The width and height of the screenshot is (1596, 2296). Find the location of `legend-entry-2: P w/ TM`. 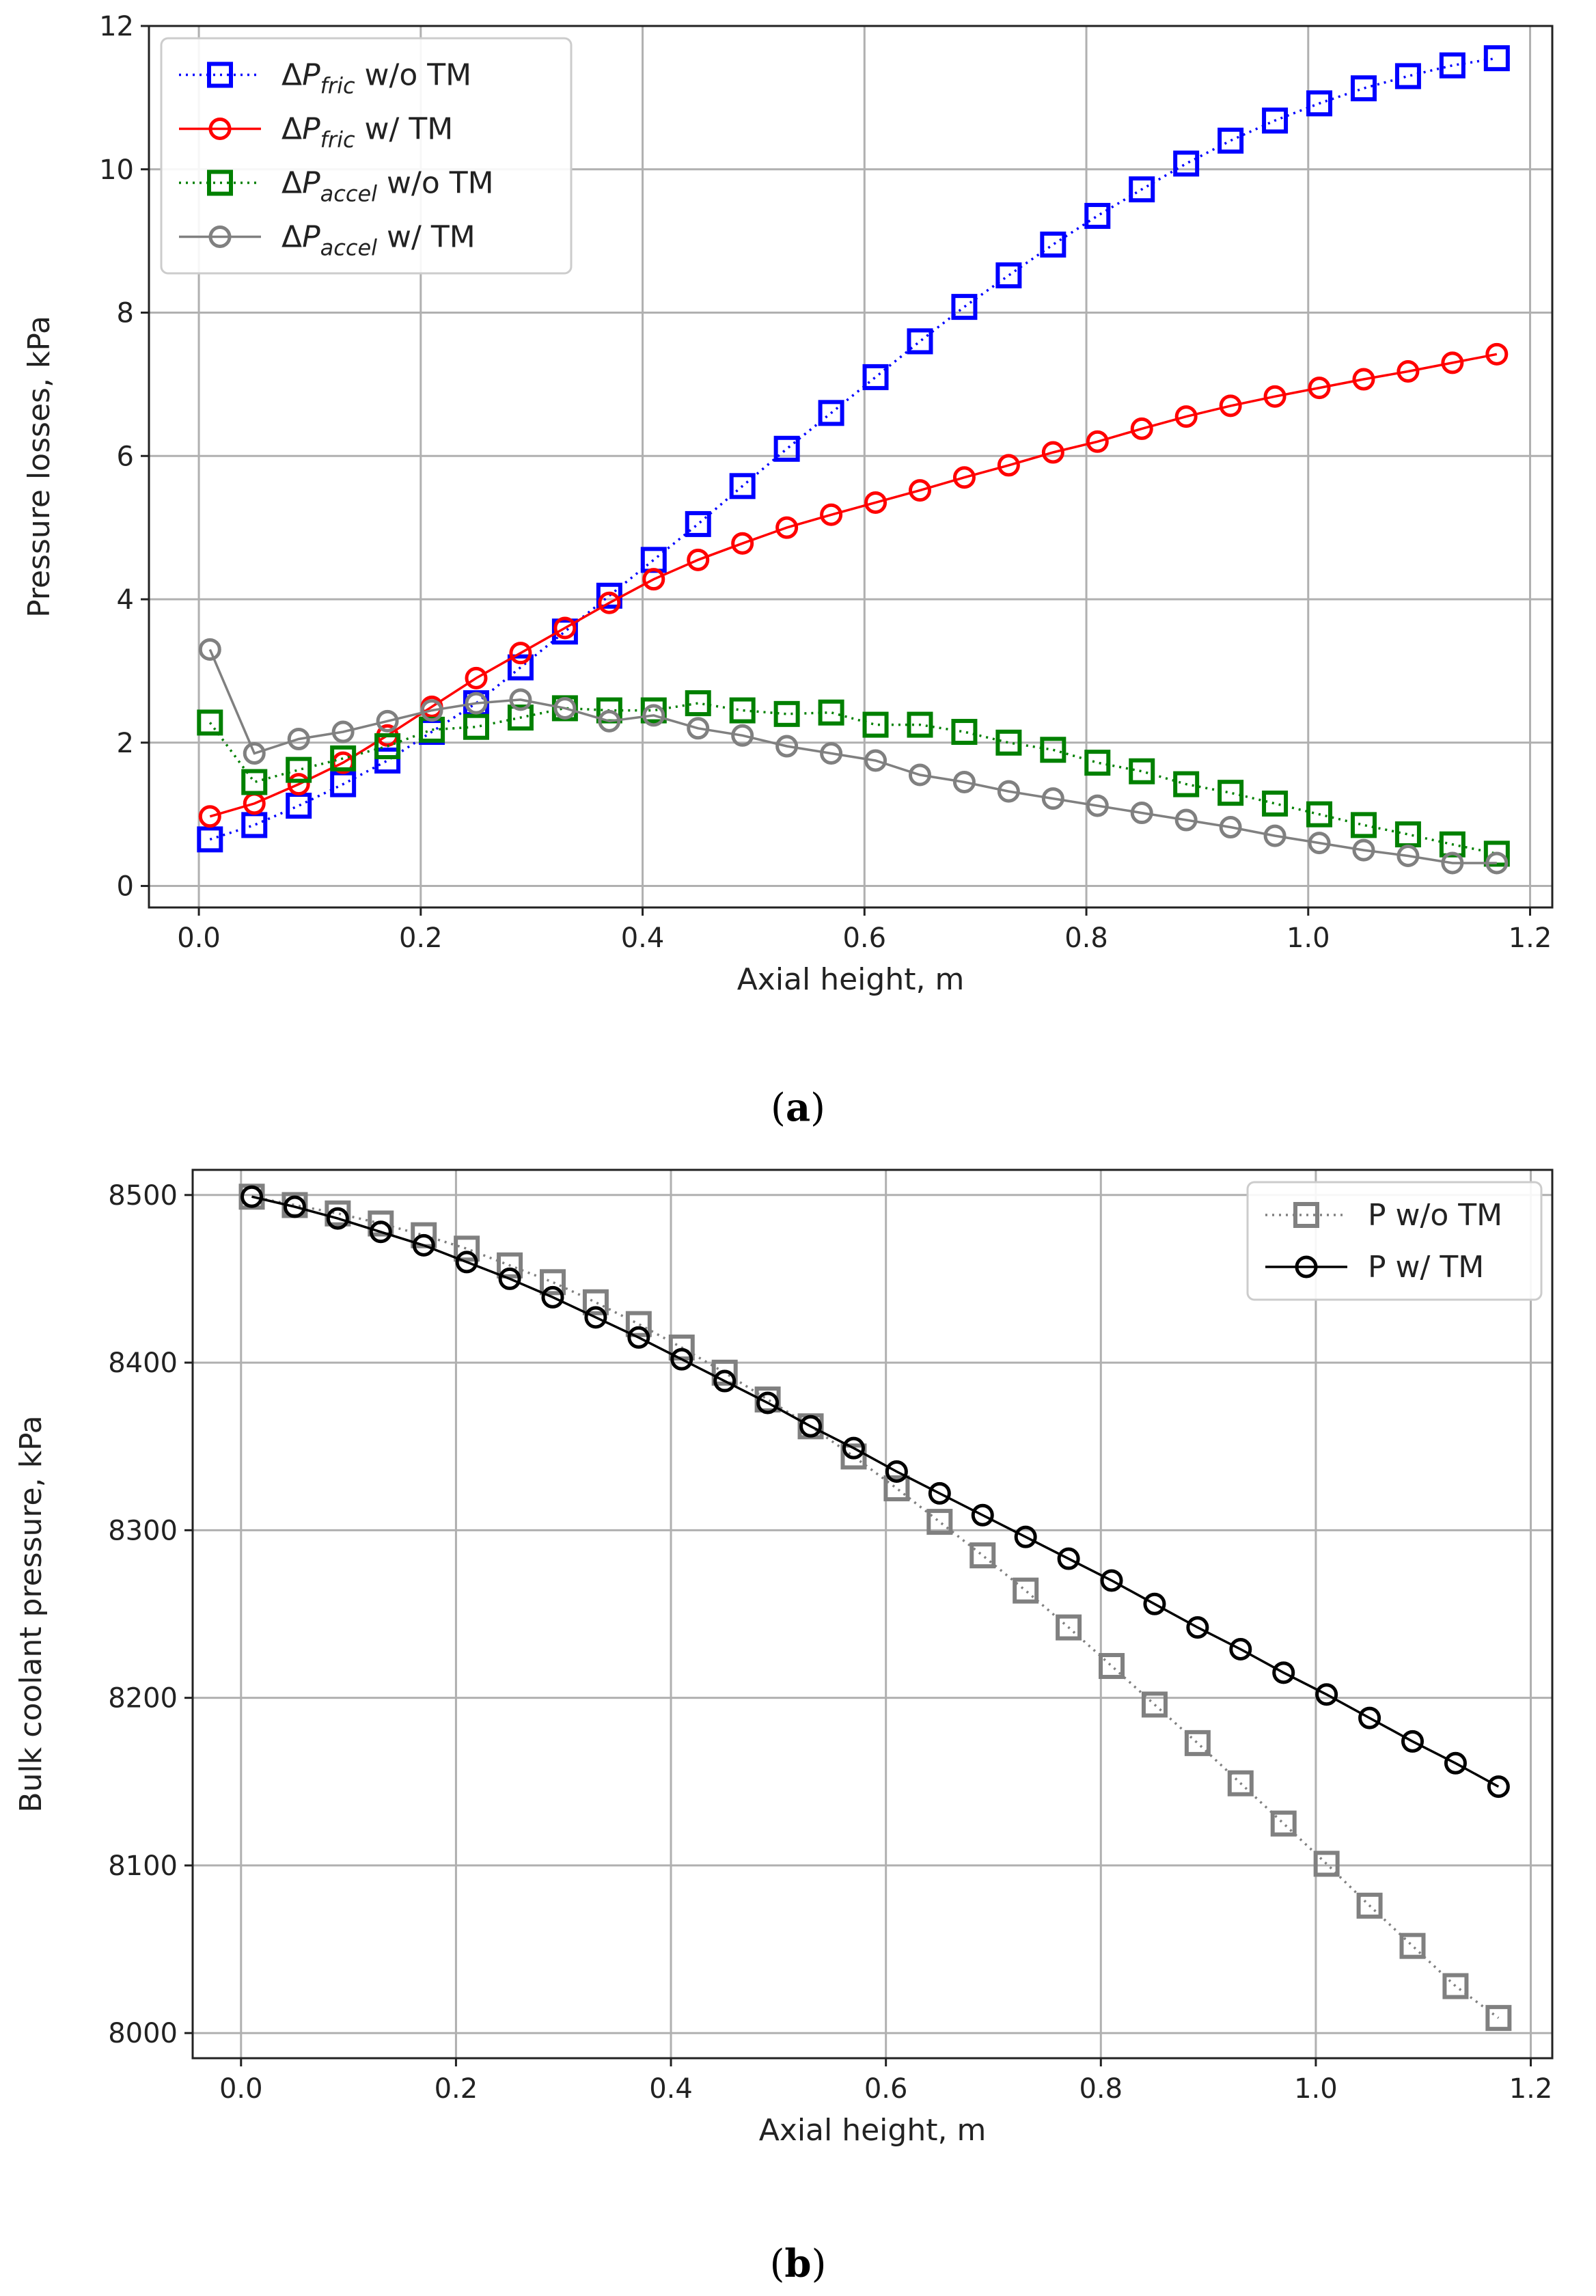

legend-entry-2: P w/ TM is located at coordinates (1426, 1267).